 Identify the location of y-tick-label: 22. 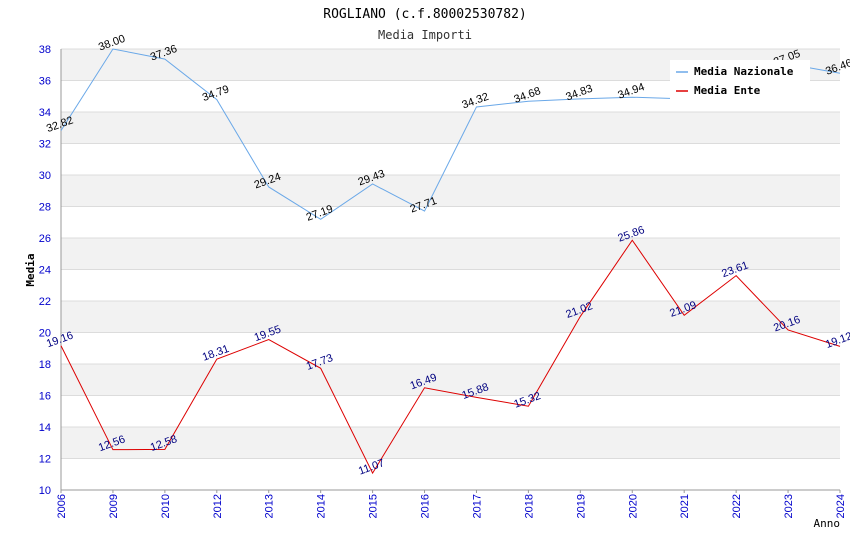
(45, 302).